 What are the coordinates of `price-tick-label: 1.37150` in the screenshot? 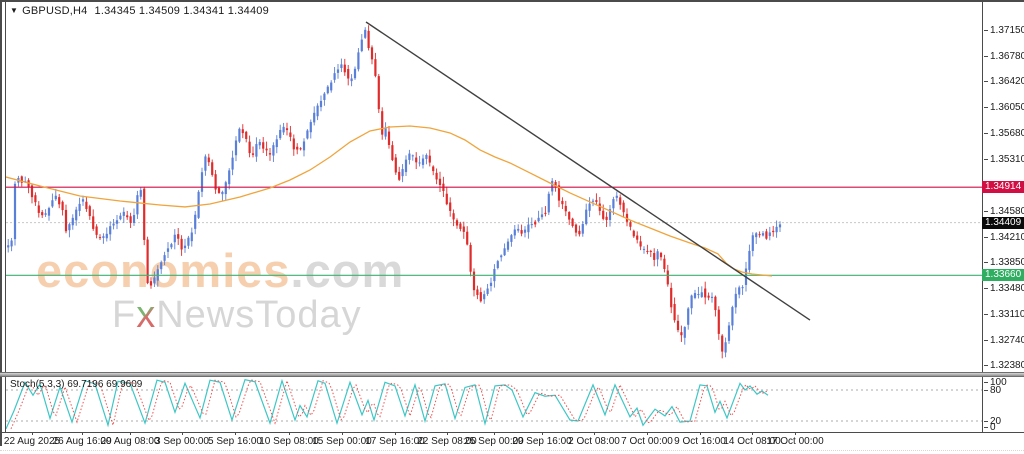 It's located at (1003, 30).